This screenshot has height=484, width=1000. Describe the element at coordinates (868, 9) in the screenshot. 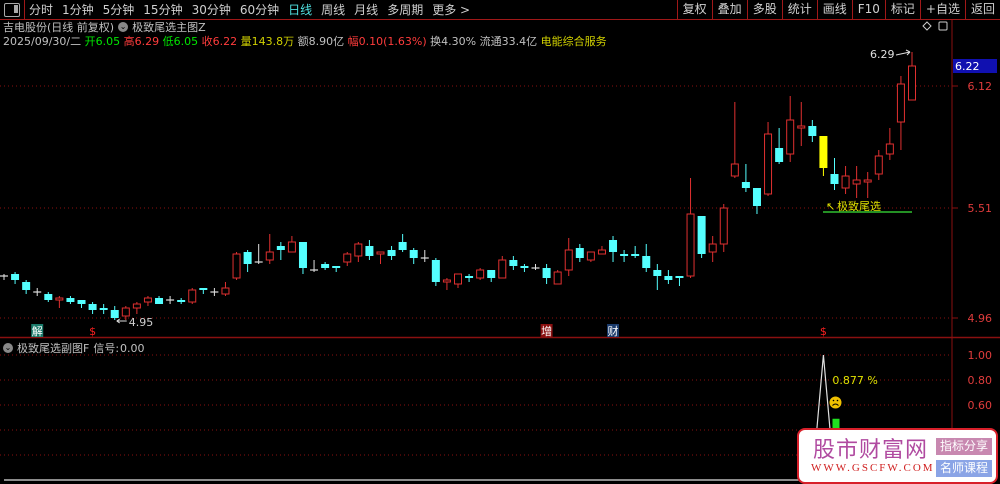

I see `toolbar-button-5: F10` at that location.